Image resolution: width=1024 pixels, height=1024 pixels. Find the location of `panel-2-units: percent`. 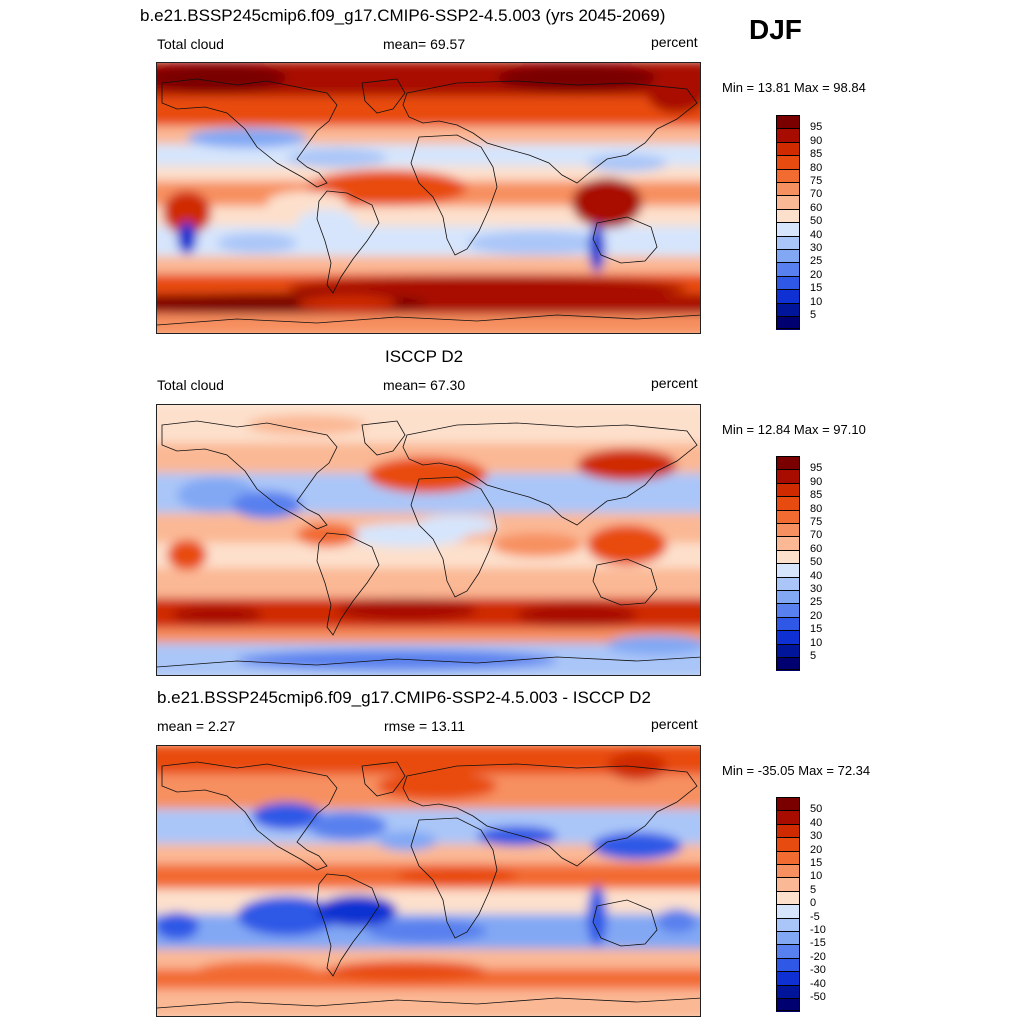

panel-2-units: percent is located at coordinates (674, 383).